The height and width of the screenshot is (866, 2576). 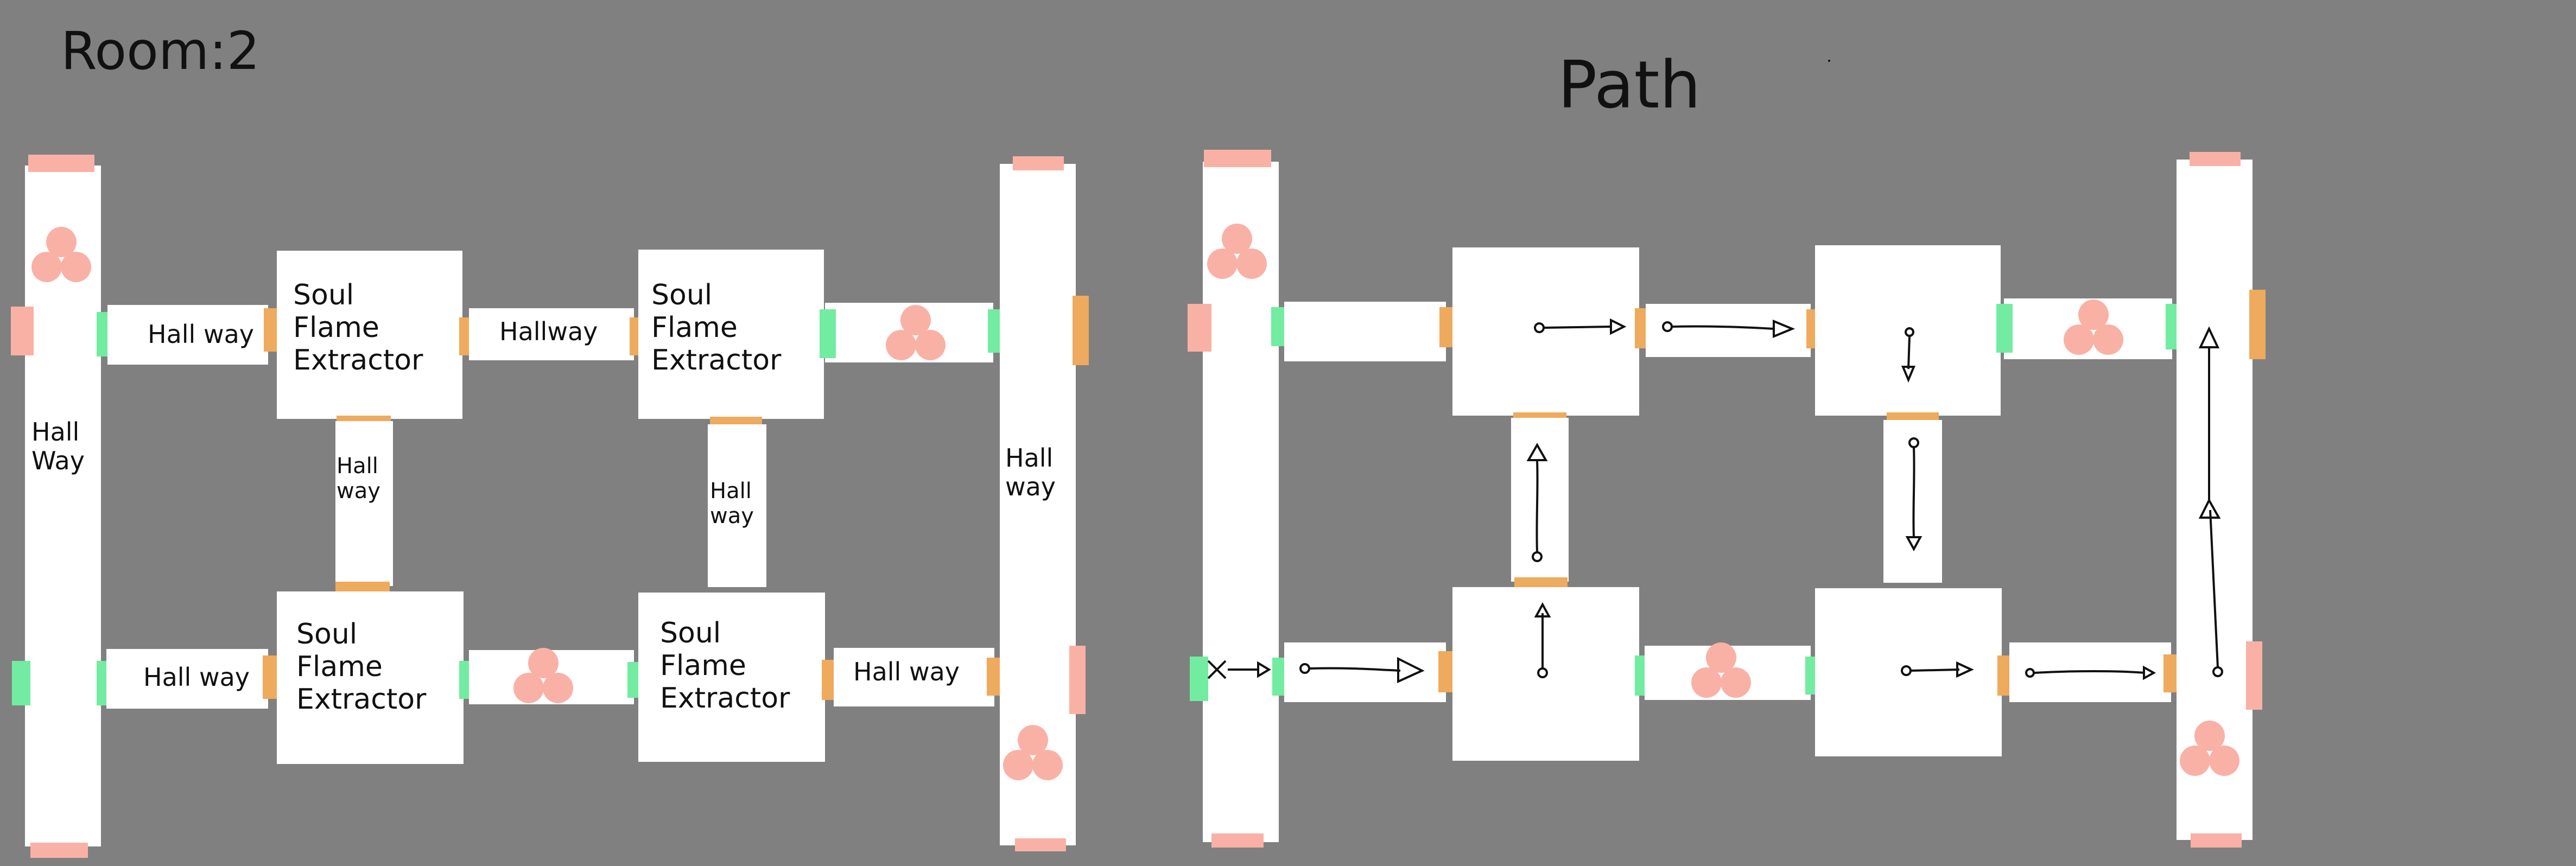 What do you see at coordinates (1217, 670) in the screenshot?
I see `start-mark` at bounding box center [1217, 670].